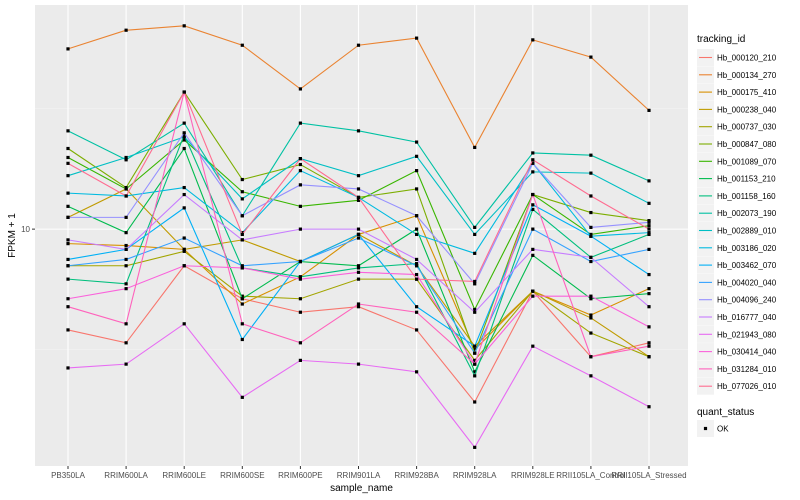 Image resolution: width=800 pixels, height=500 pixels. I want to click on legend-label: Hb_004096_240, so click(747, 300).